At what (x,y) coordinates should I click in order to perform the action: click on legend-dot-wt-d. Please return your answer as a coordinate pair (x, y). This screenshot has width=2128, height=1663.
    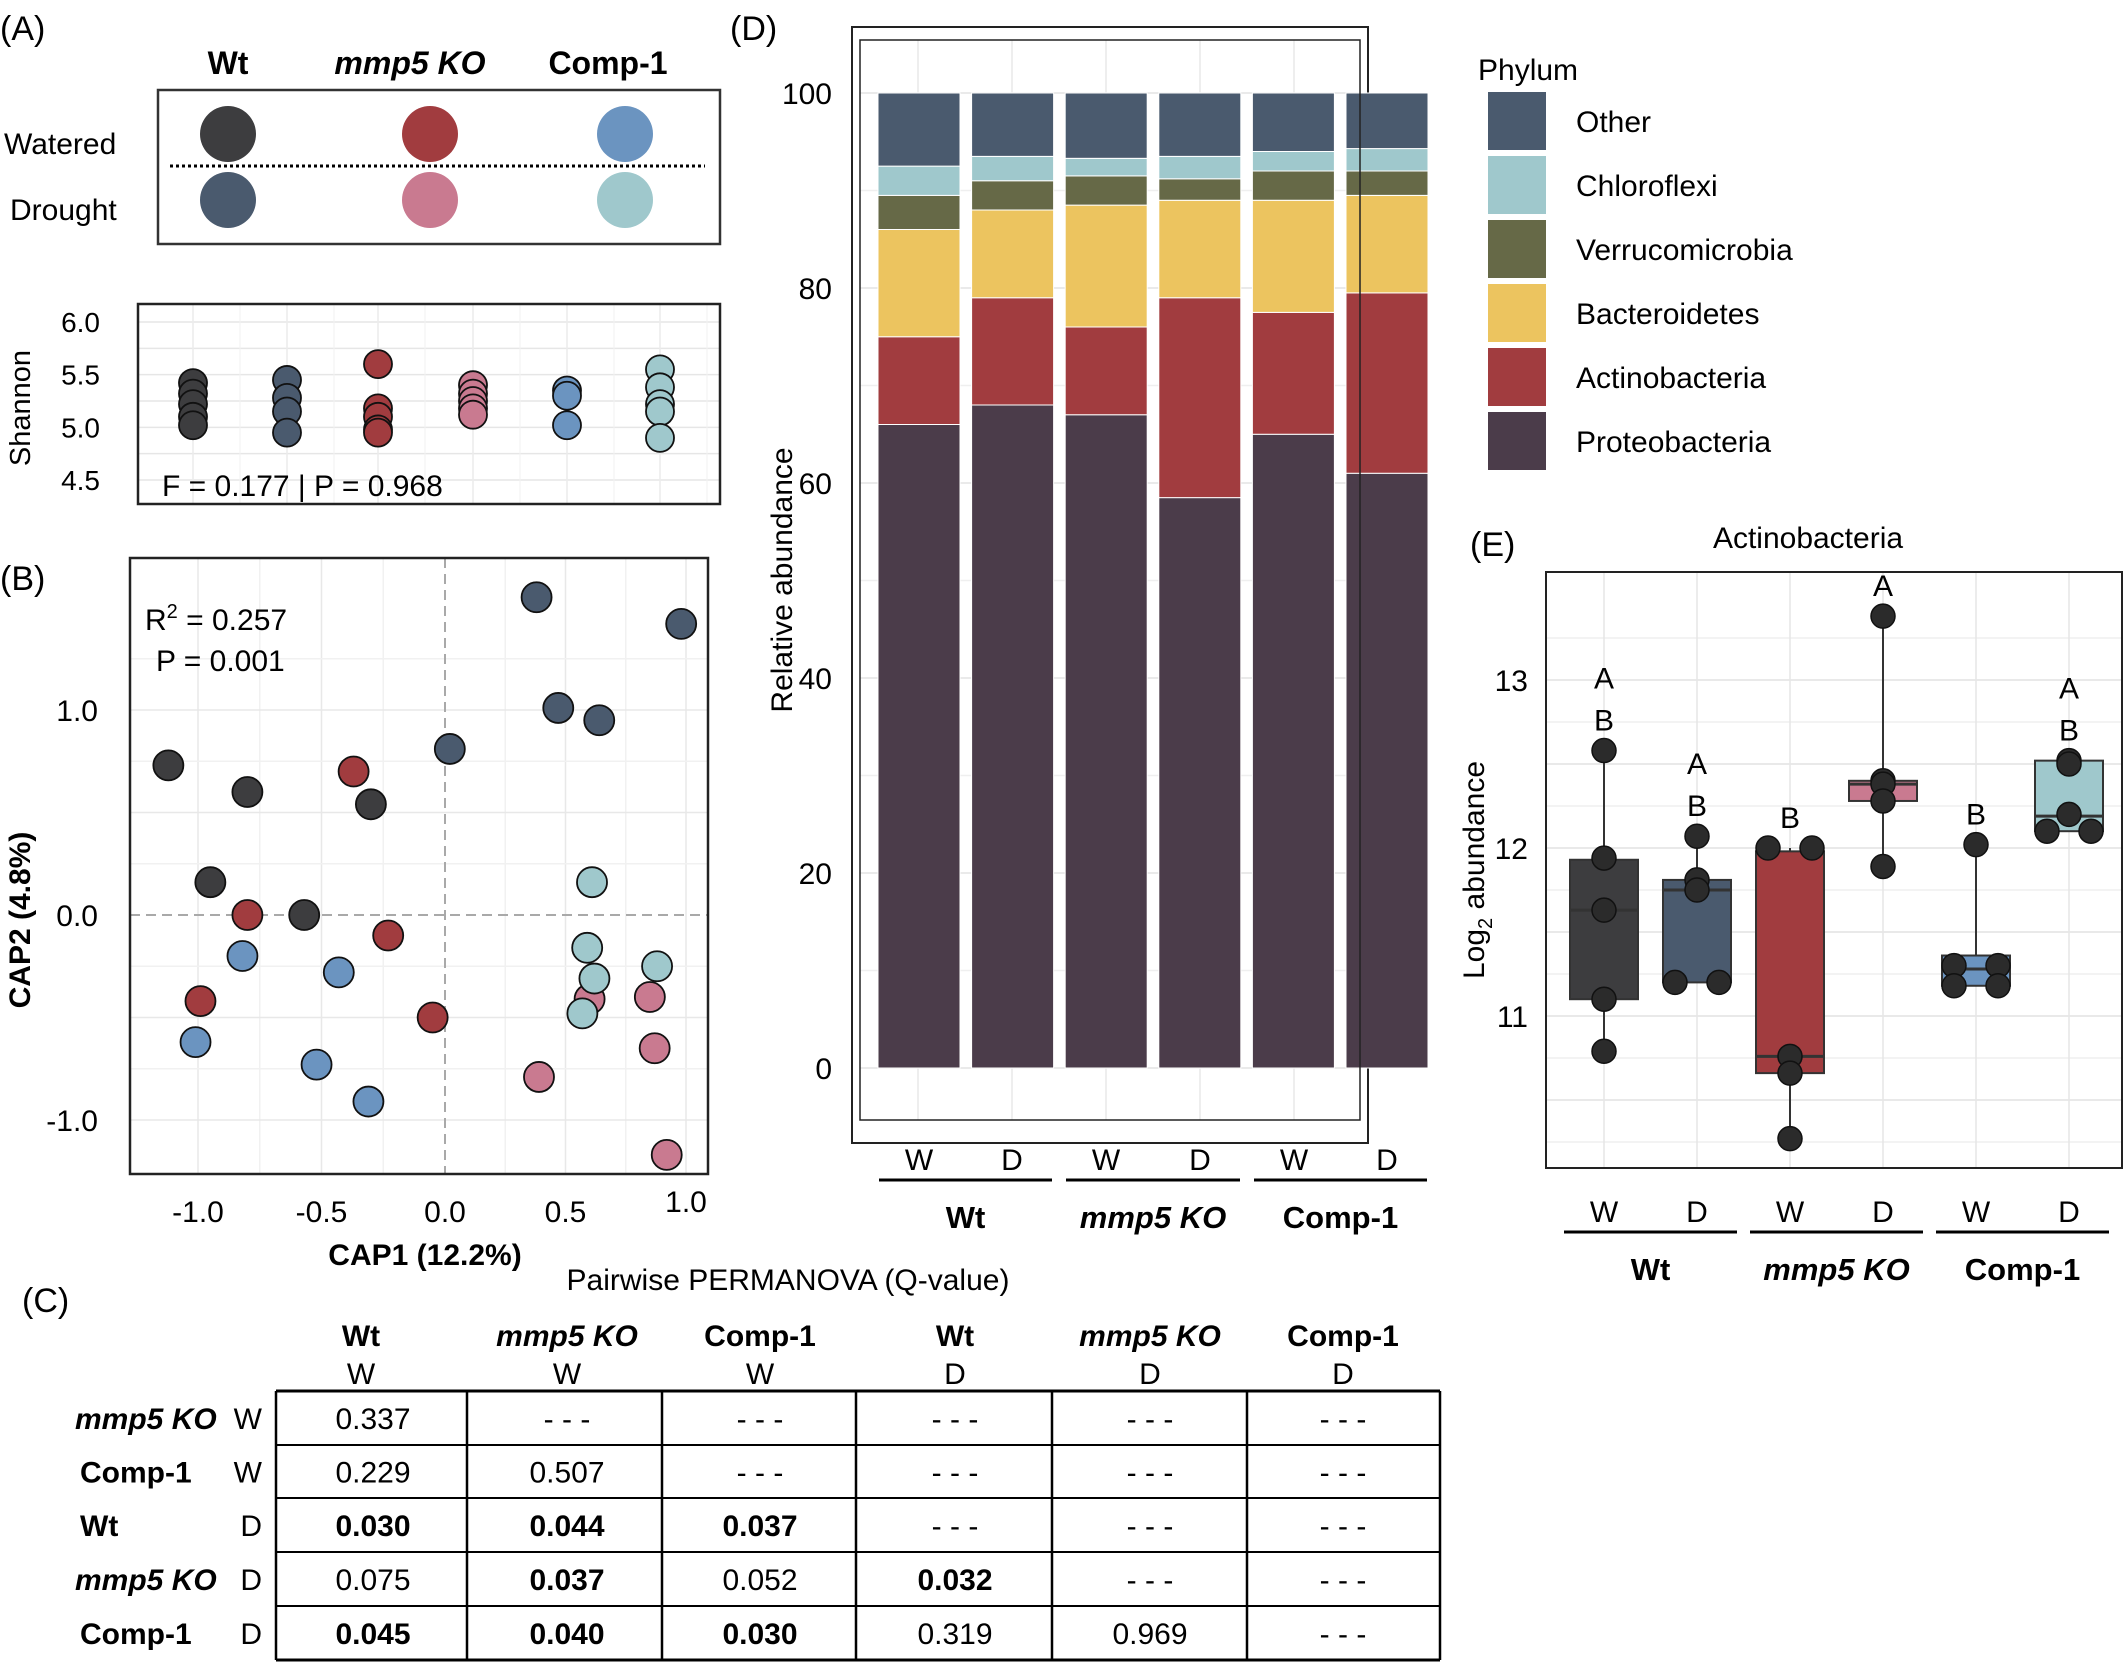
    Looking at the image, I should click on (228, 200).